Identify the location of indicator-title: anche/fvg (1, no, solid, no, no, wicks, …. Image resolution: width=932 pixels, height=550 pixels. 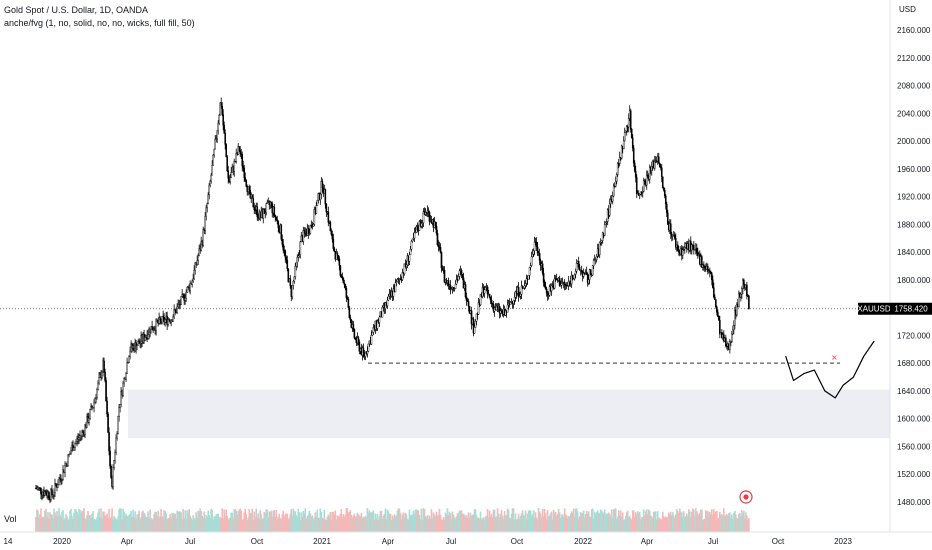
(99, 23).